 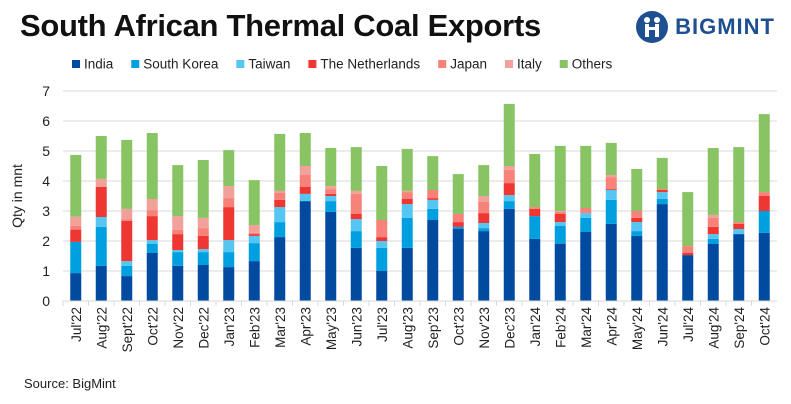 What do you see at coordinates (76, 324) in the screenshot?
I see `x-tick-label: Jul'22` at bounding box center [76, 324].